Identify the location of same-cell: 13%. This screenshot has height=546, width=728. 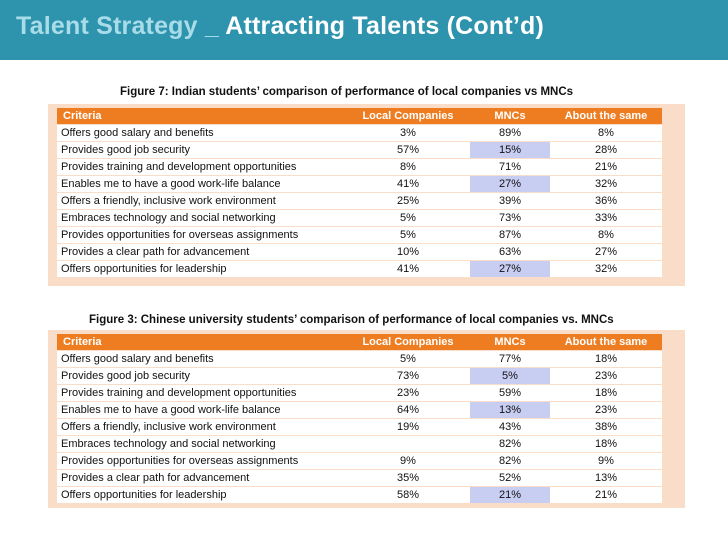
(606, 478).